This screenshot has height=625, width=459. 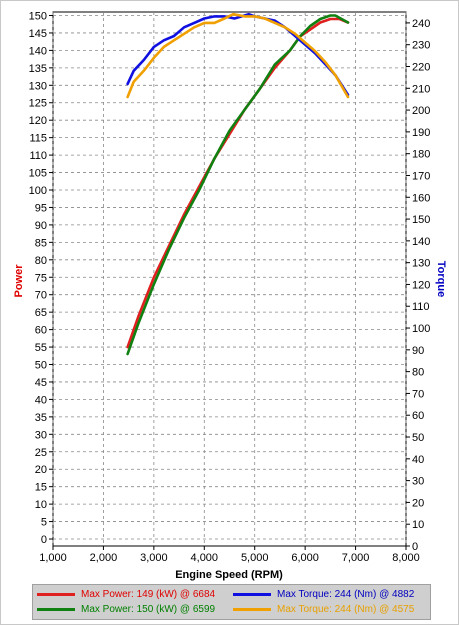 What do you see at coordinates (421, 46) in the screenshot?
I see `right-tick-label: 230` at bounding box center [421, 46].